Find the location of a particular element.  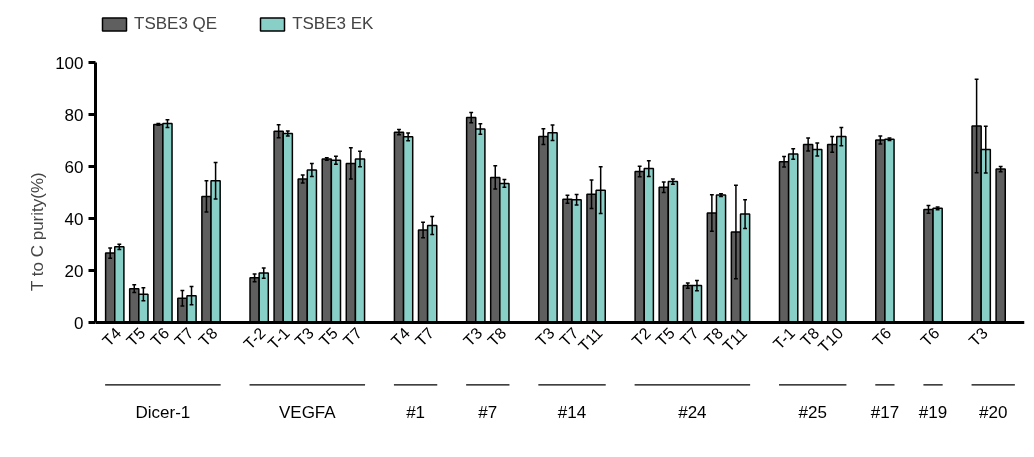

text: #14 is located at coordinates (572, 413).